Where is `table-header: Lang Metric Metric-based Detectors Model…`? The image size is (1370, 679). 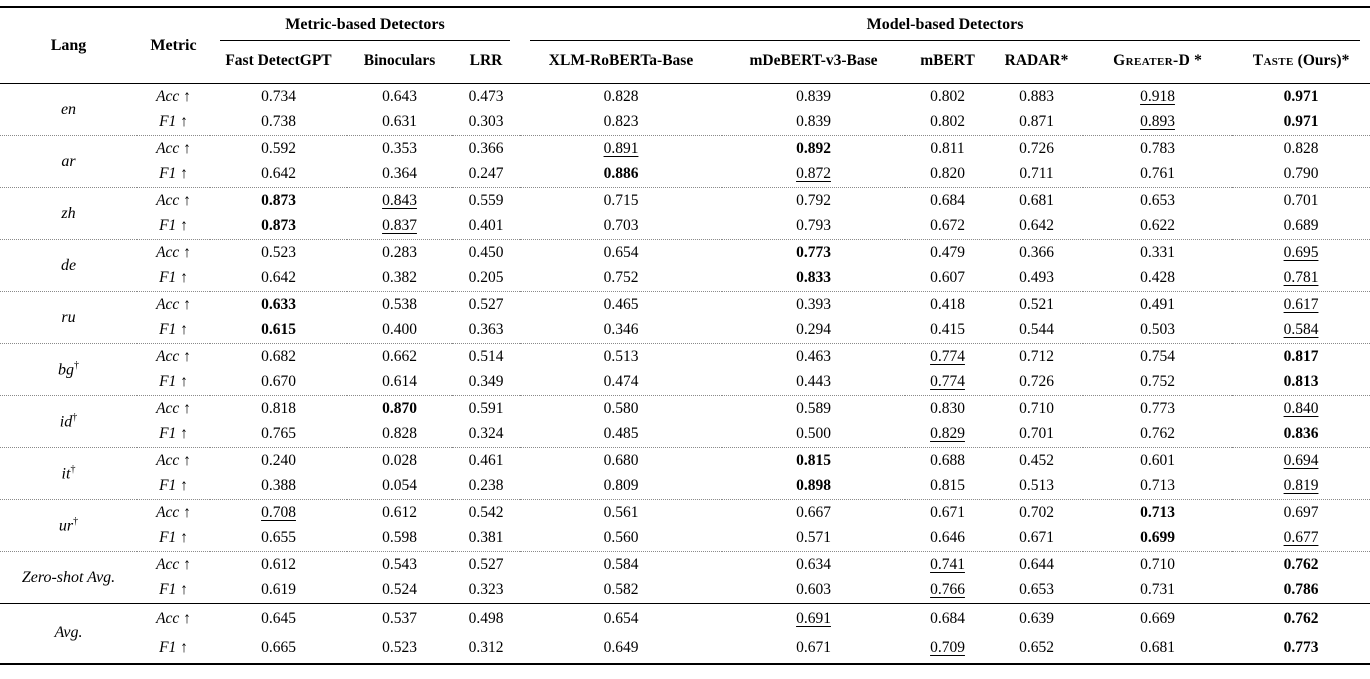
table-header: Lang Metric Metric-based Detectors Model… is located at coordinates (685, 45).